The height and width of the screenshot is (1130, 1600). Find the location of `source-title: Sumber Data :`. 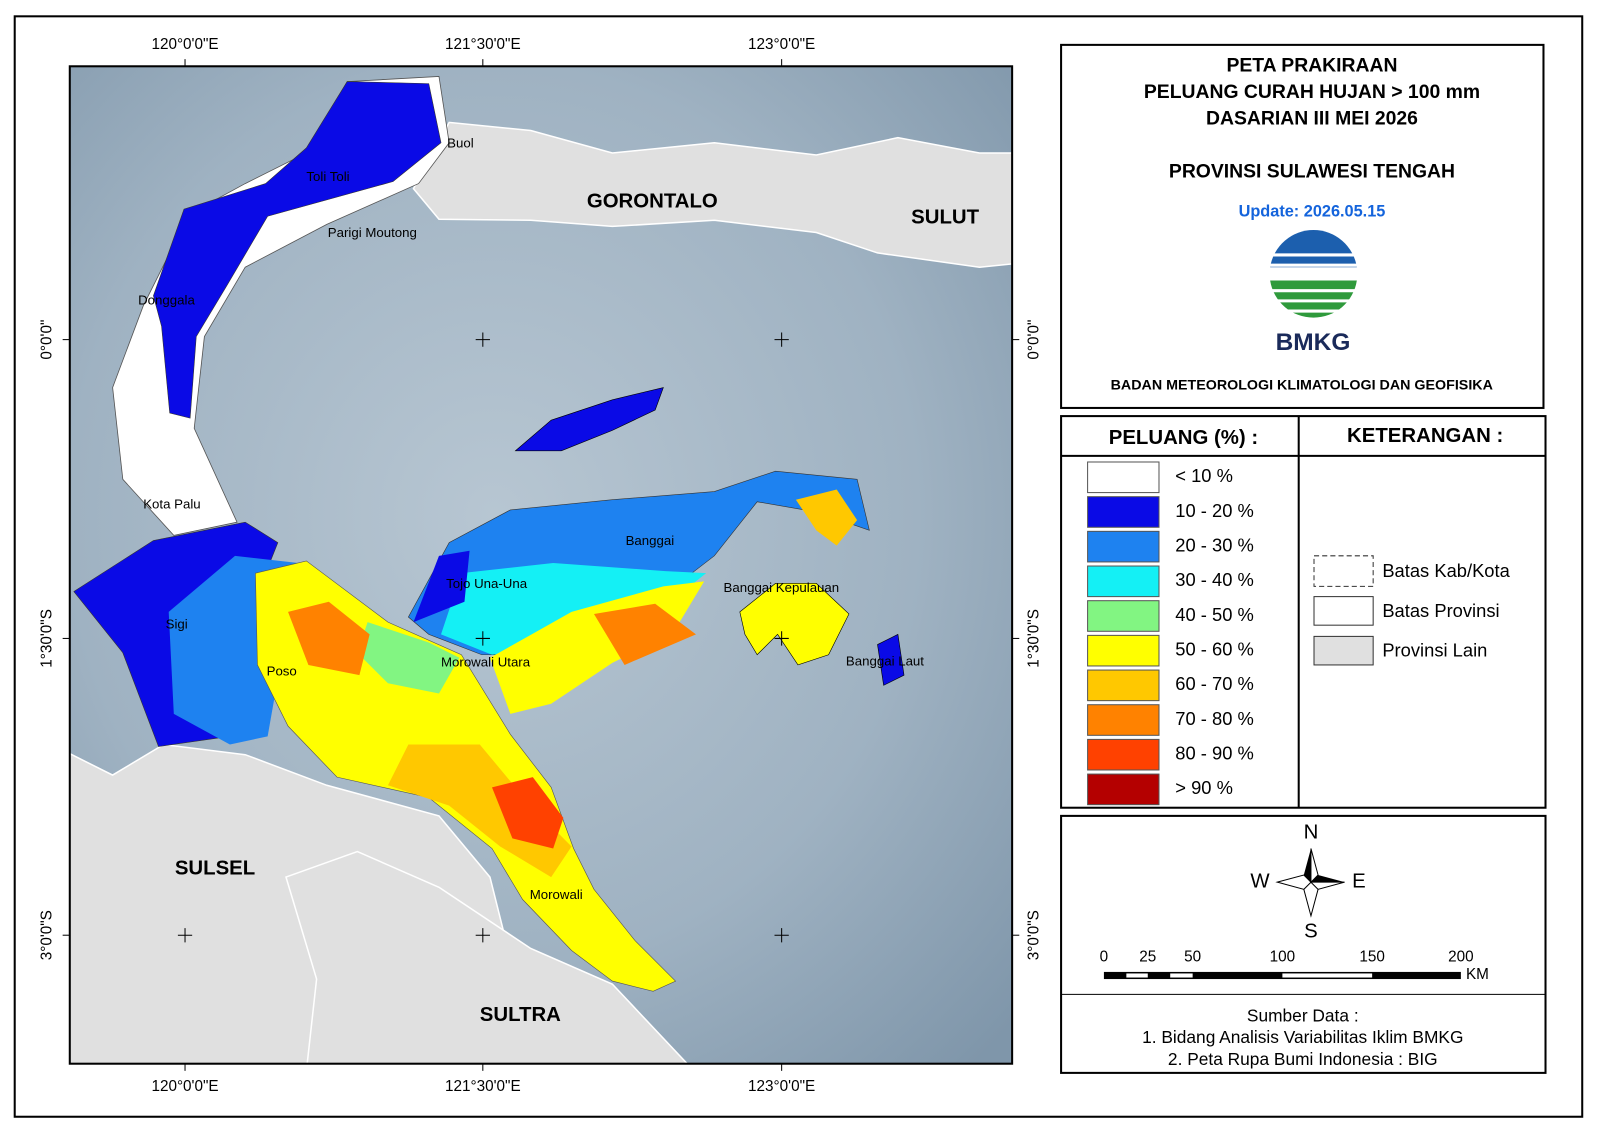

source-title: Sumber Data : is located at coordinates (1303, 1015).